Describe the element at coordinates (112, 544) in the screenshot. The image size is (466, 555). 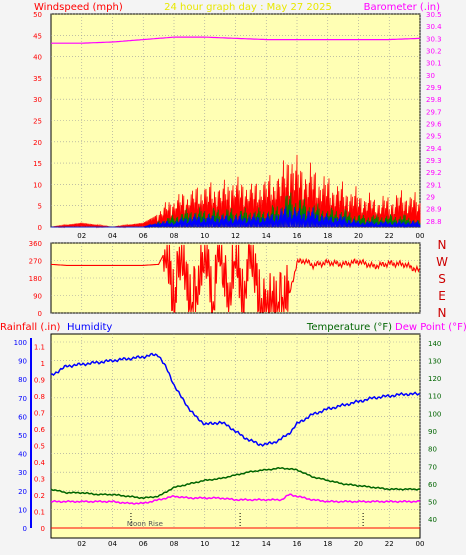
I see `humidity-x-tick-label: 04` at that location.